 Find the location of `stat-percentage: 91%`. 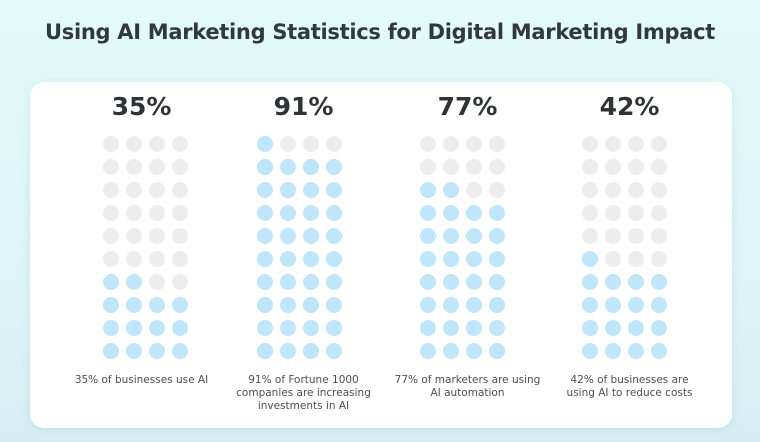

stat-percentage: 91% is located at coordinates (303, 106).